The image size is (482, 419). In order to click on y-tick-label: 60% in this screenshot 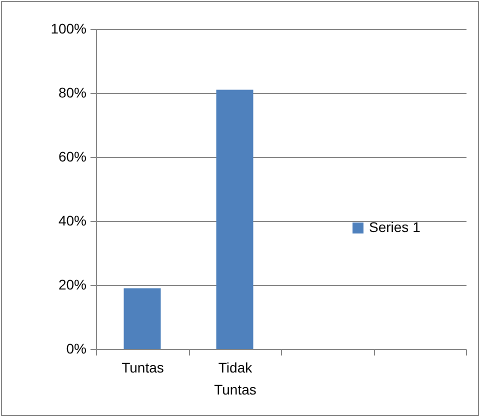, I will do `click(72, 156)`.